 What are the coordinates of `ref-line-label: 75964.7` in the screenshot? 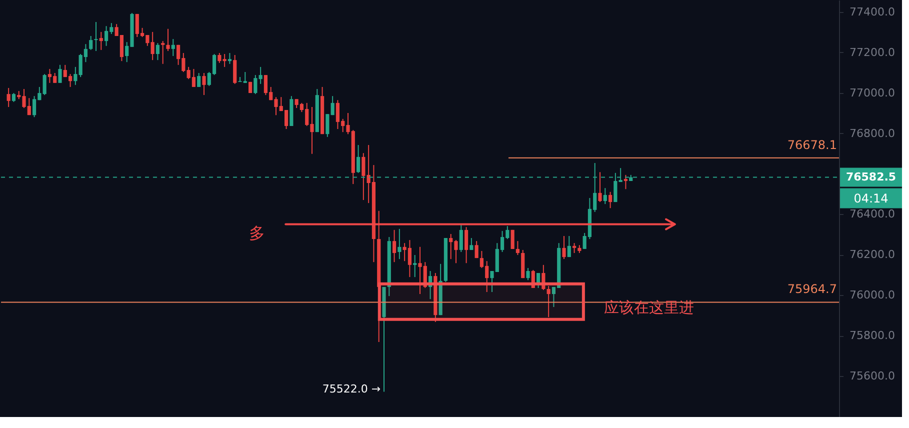 It's located at (812, 289).